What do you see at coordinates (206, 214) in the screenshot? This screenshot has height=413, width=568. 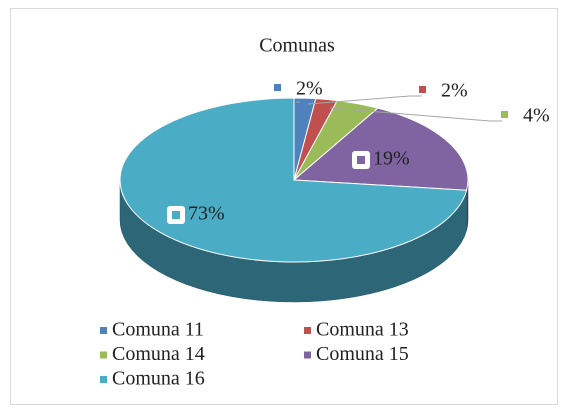 I see `data-label: 73%` at bounding box center [206, 214].